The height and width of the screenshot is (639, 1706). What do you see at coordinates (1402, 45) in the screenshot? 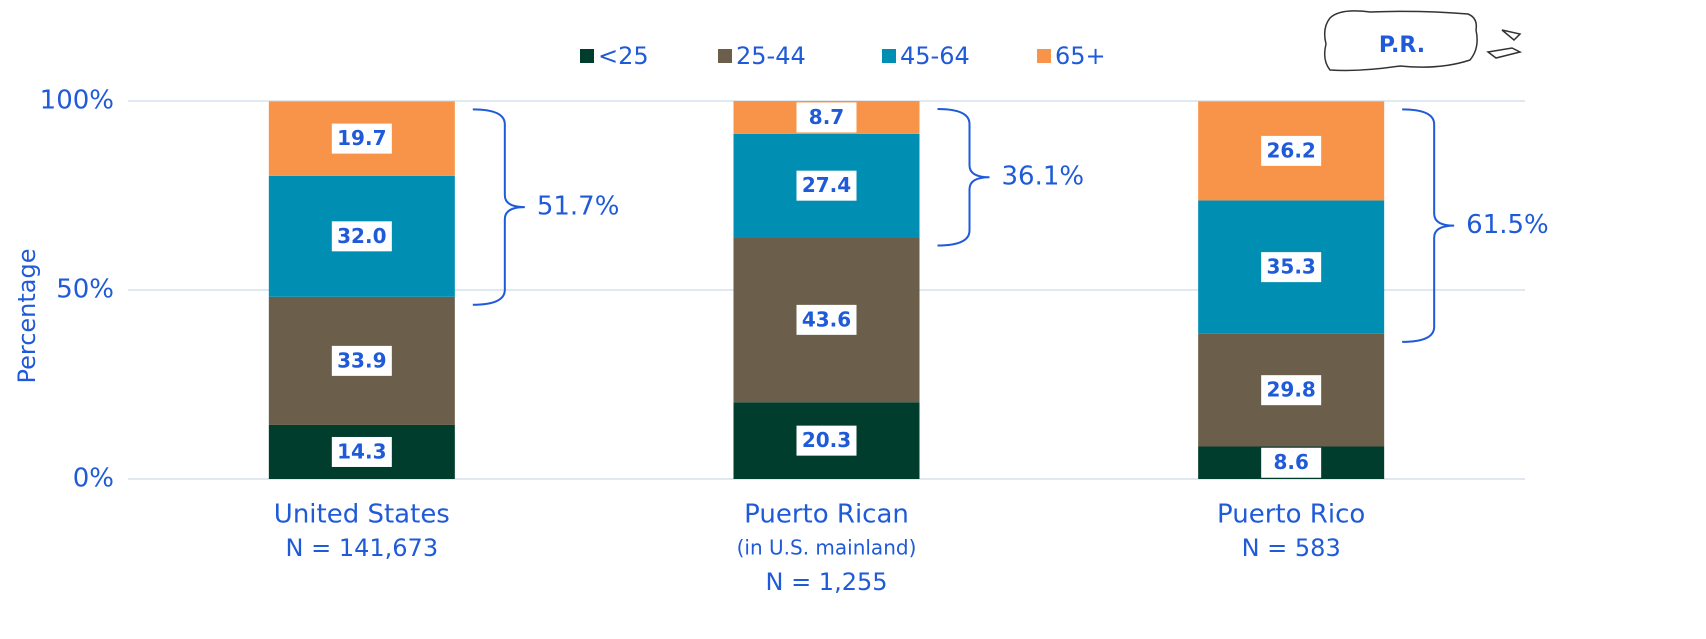
I see `map-label: P.R.` at bounding box center [1402, 45].